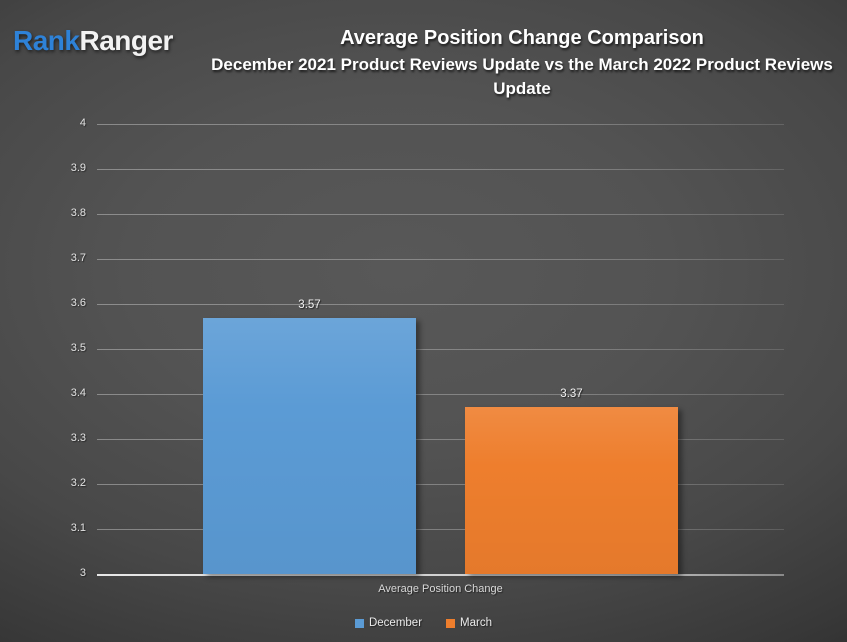  Describe the element at coordinates (126, 40) in the screenshot. I see `logo-text-ranger: Ranger` at that location.